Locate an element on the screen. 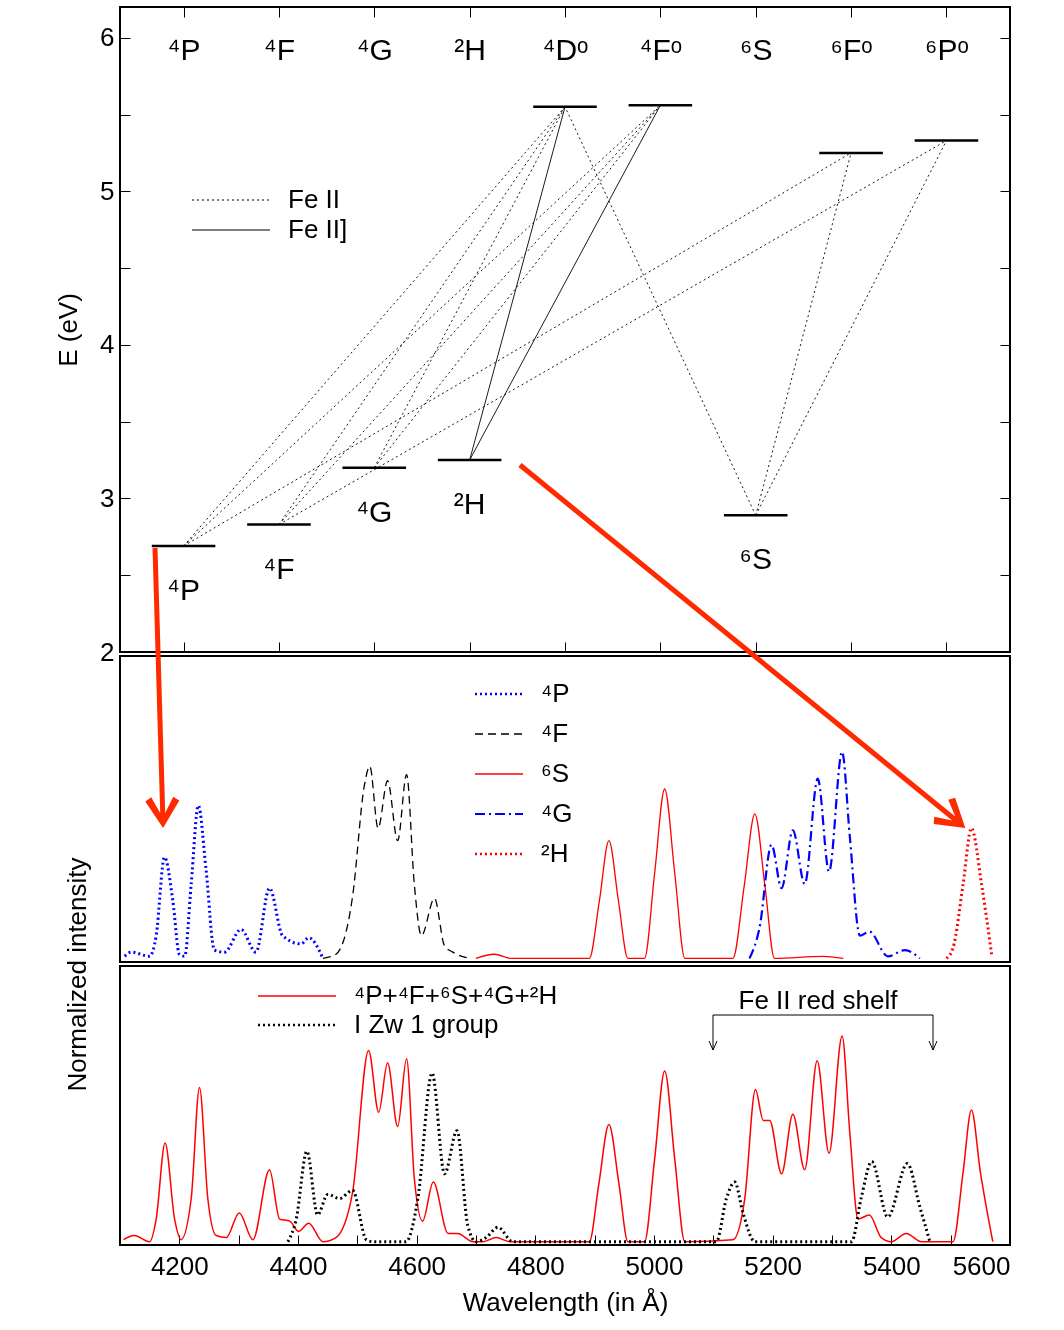 This screenshot has height=1330, width=1064. x-tick-label: 5000 is located at coordinates (654, 1265).